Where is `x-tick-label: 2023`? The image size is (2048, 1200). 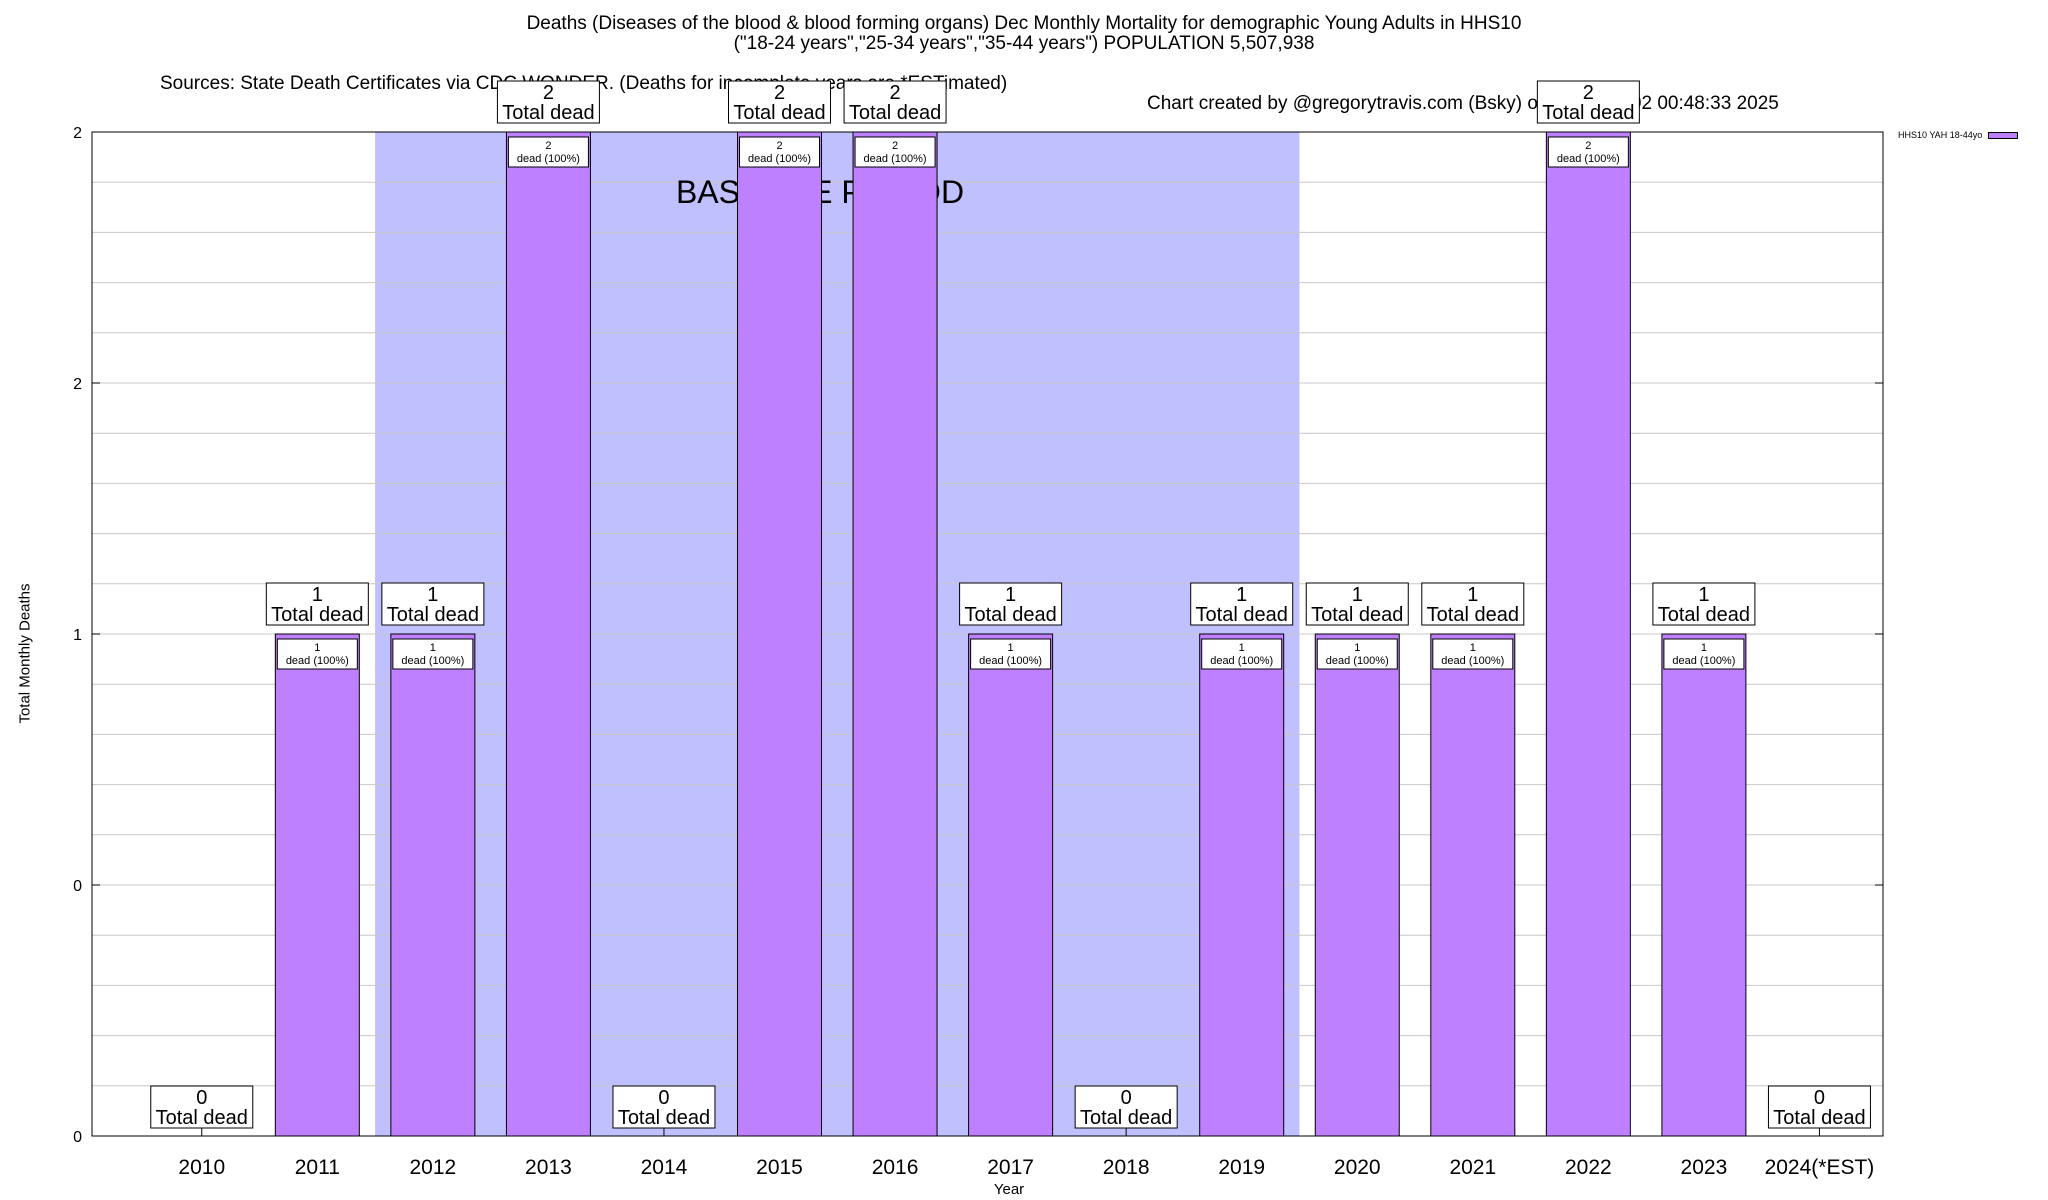 x-tick-label: 2023 is located at coordinates (1704, 1167).